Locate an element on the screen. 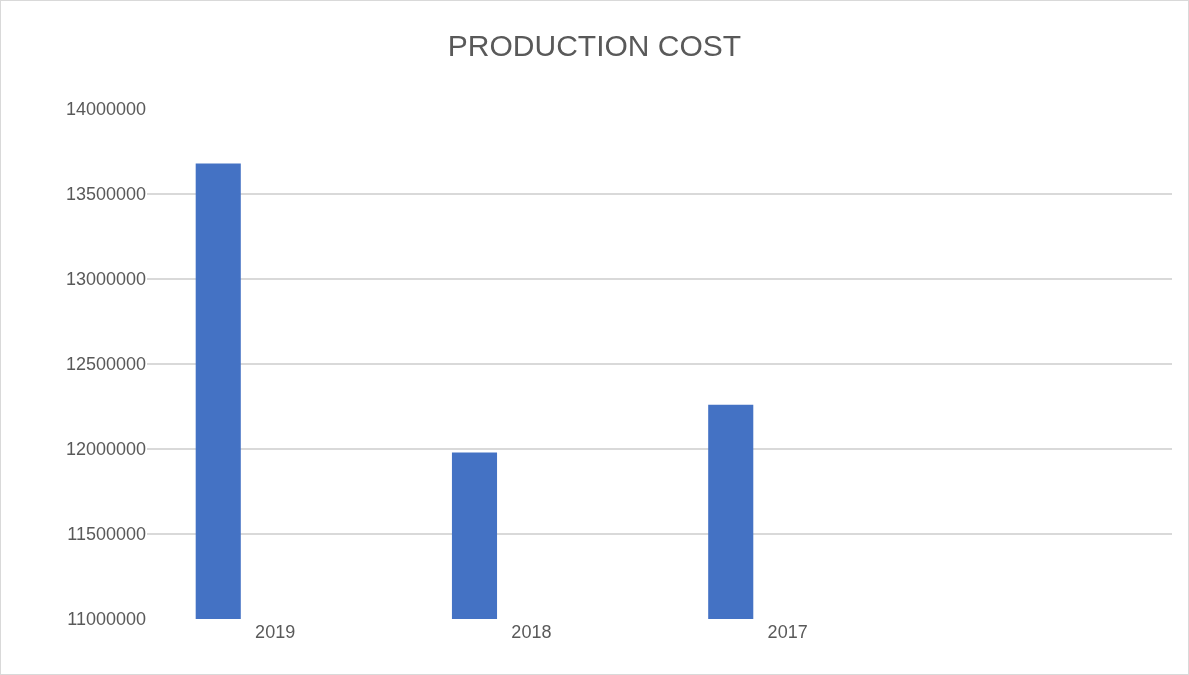 This screenshot has width=1189, height=675. y-tick-label: 12500000 is located at coordinates (105, 364).